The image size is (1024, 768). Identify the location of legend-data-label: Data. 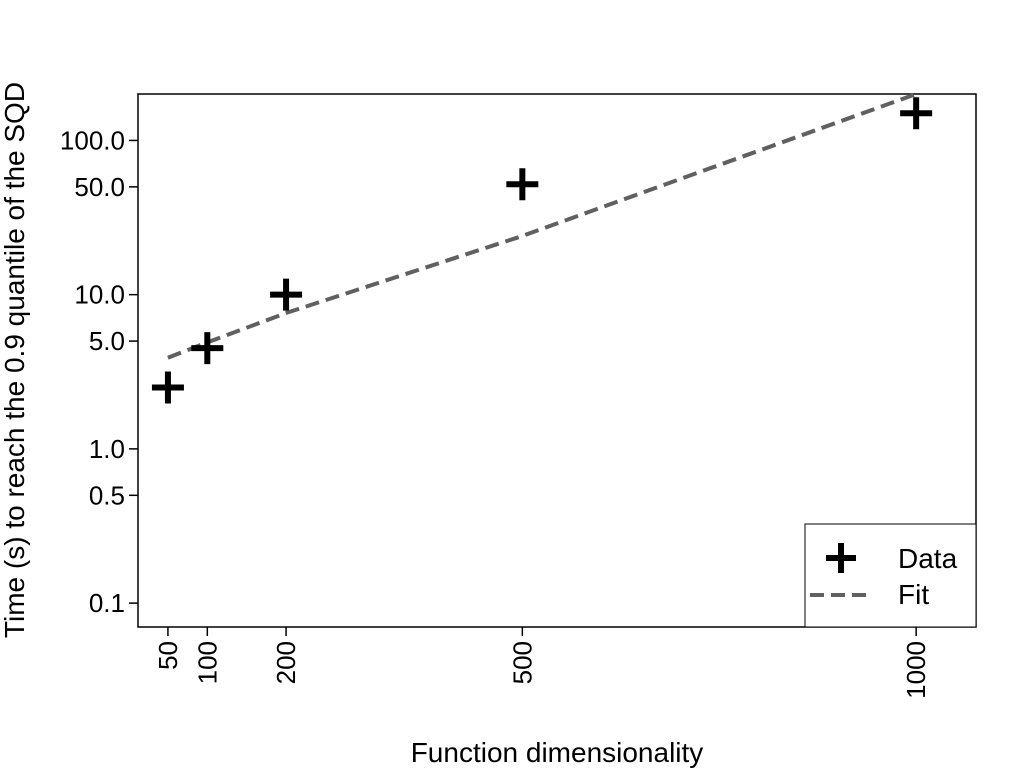
(928, 558).